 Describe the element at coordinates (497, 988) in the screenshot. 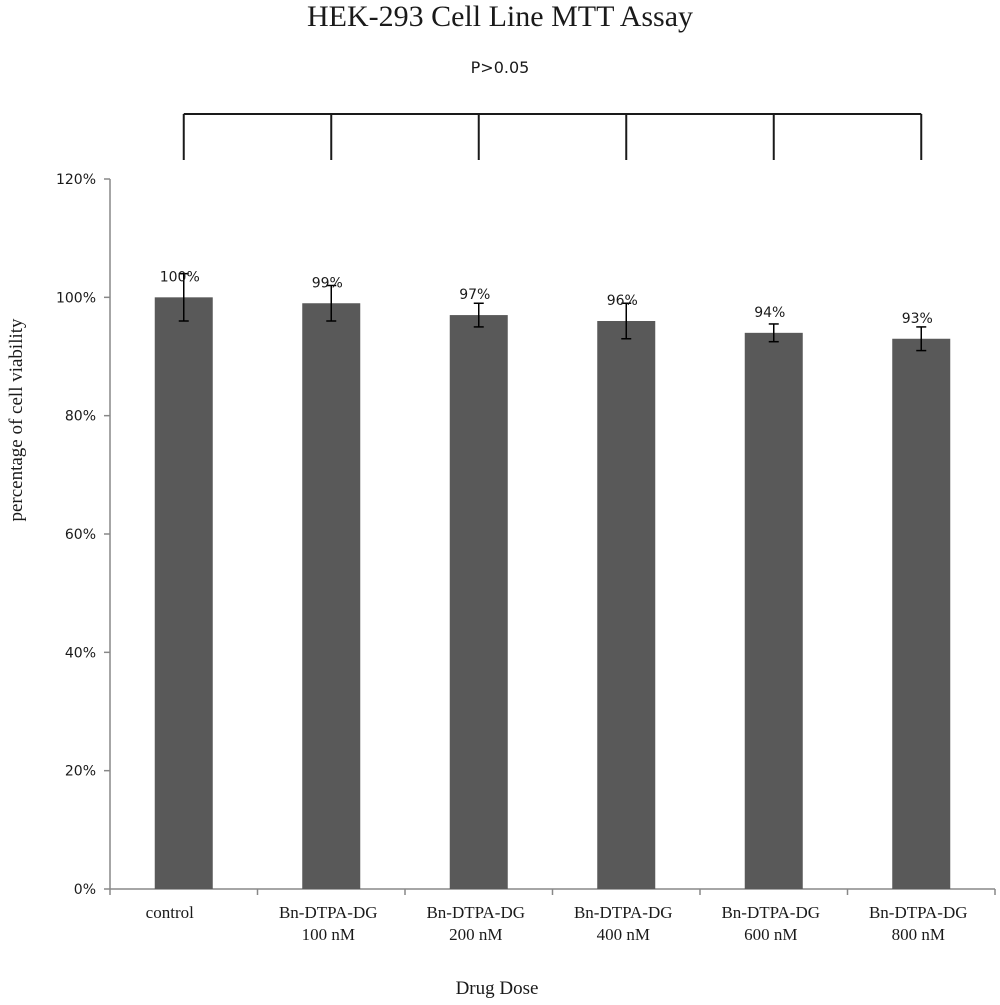

I see `x-axis-title: Drug Dose` at that location.